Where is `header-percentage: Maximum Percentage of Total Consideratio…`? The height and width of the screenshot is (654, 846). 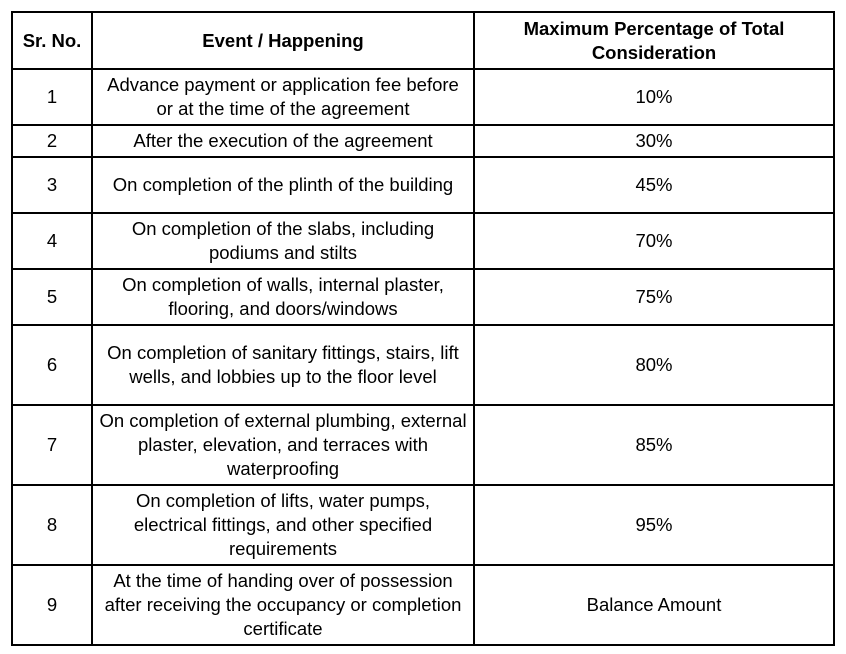
header-percentage: Maximum Percentage of Total Consideratio… is located at coordinates (654, 40).